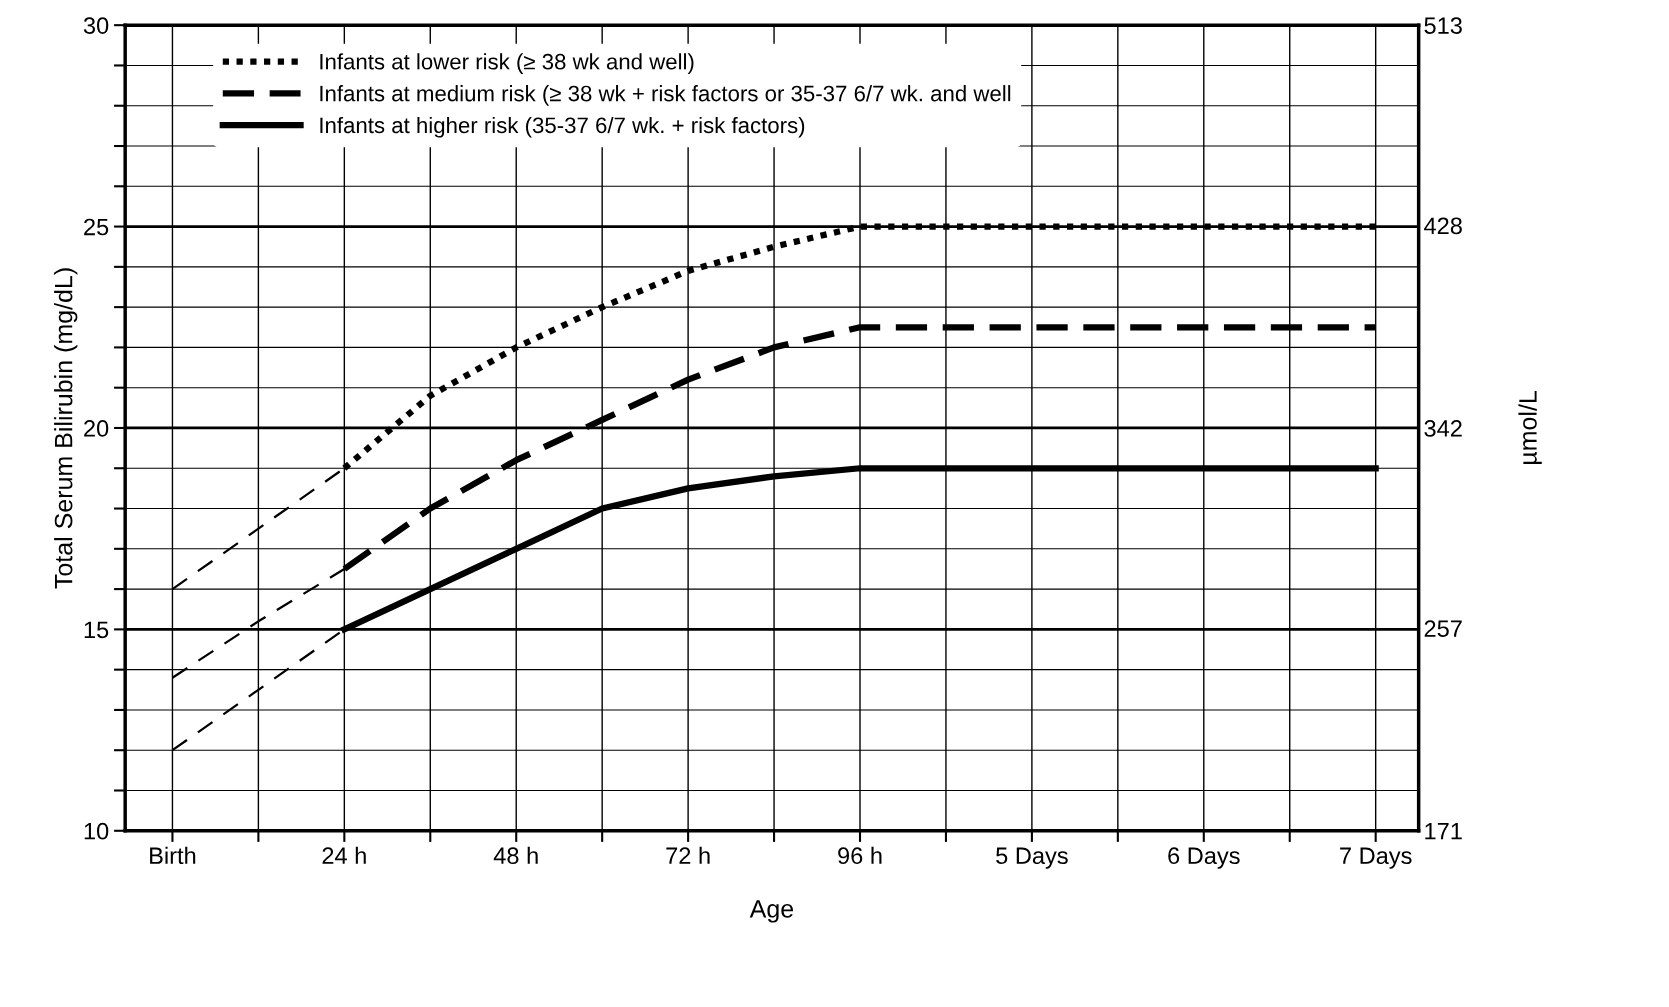 The image size is (1669, 1007). I want to click on y2-axis-title: µmol/L, so click(1530, 428).